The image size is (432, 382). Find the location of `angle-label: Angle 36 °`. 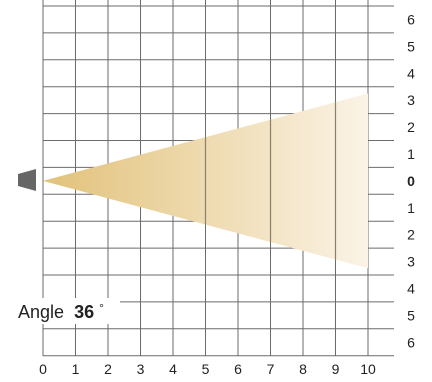

angle-label: Angle 36 ° is located at coordinates (61, 311).